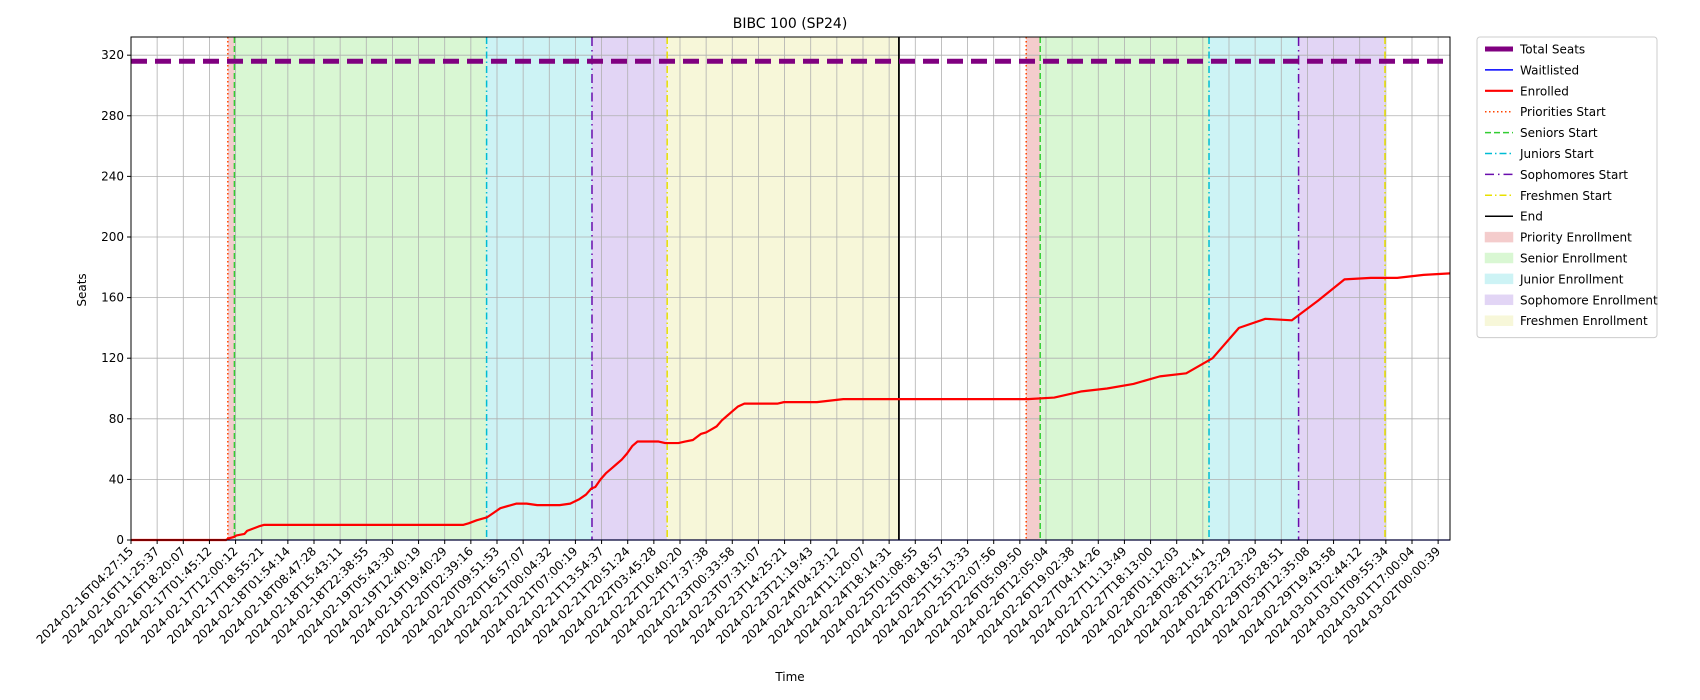 The image size is (1700, 700). What do you see at coordinates (112, 358) in the screenshot?
I see `y-tick-label: 120` at bounding box center [112, 358].